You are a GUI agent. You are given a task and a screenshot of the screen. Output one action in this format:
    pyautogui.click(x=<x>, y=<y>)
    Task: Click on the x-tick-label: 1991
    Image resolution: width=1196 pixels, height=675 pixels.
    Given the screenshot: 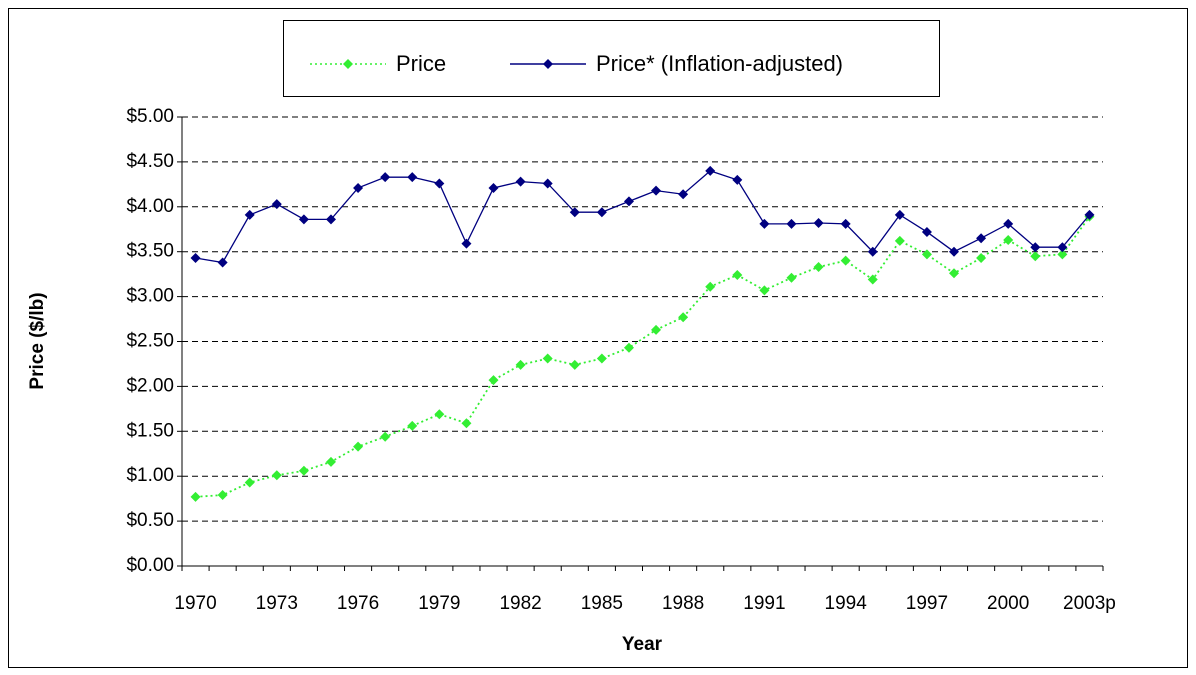 What is the action you would take?
    pyautogui.click(x=764, y=603)
    